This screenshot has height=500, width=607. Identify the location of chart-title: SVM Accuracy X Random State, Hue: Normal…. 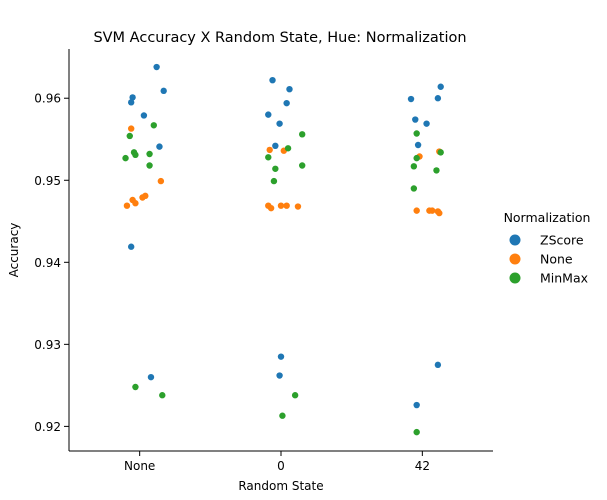
(279, 38).